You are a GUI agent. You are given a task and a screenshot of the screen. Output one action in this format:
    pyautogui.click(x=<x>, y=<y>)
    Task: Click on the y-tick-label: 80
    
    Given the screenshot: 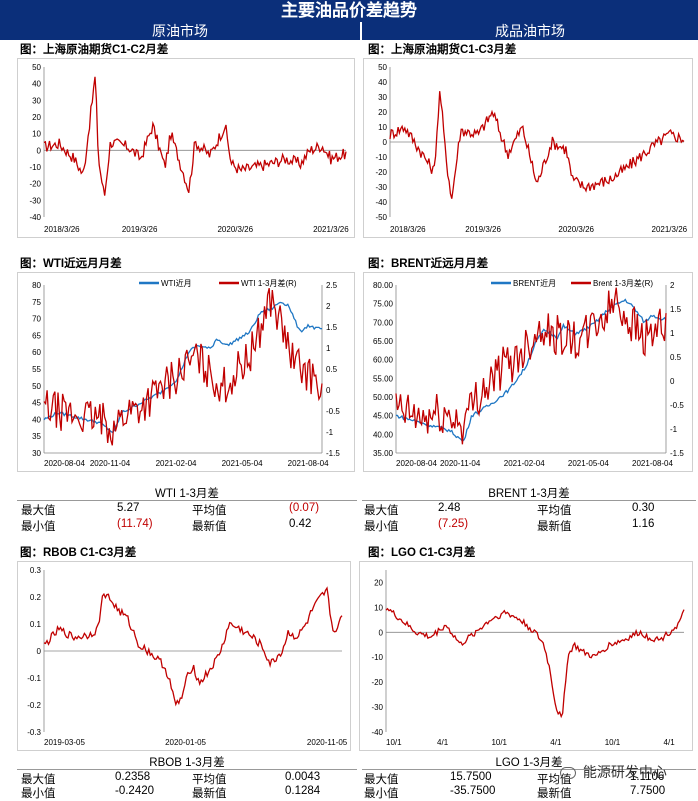 What is the action you would take?
    pyautogui.click(x=36, y=285)
    